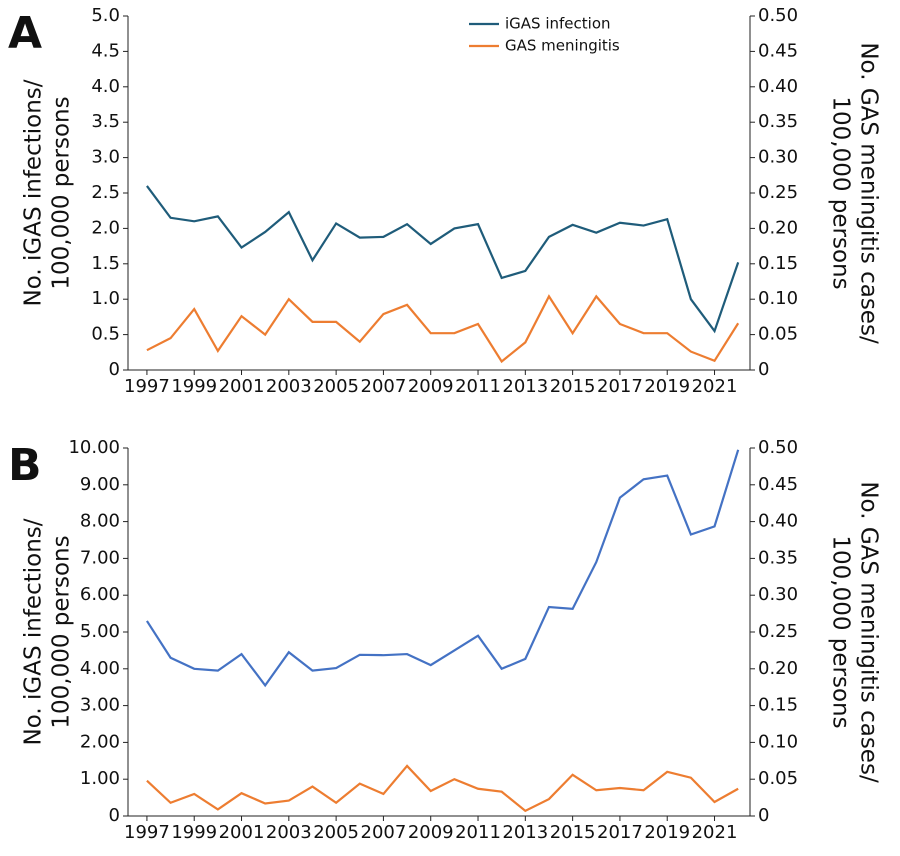  Describe the element at coordinates (105, 50) in the screenshot. I see `y-tick-label: 4.5` at that location.